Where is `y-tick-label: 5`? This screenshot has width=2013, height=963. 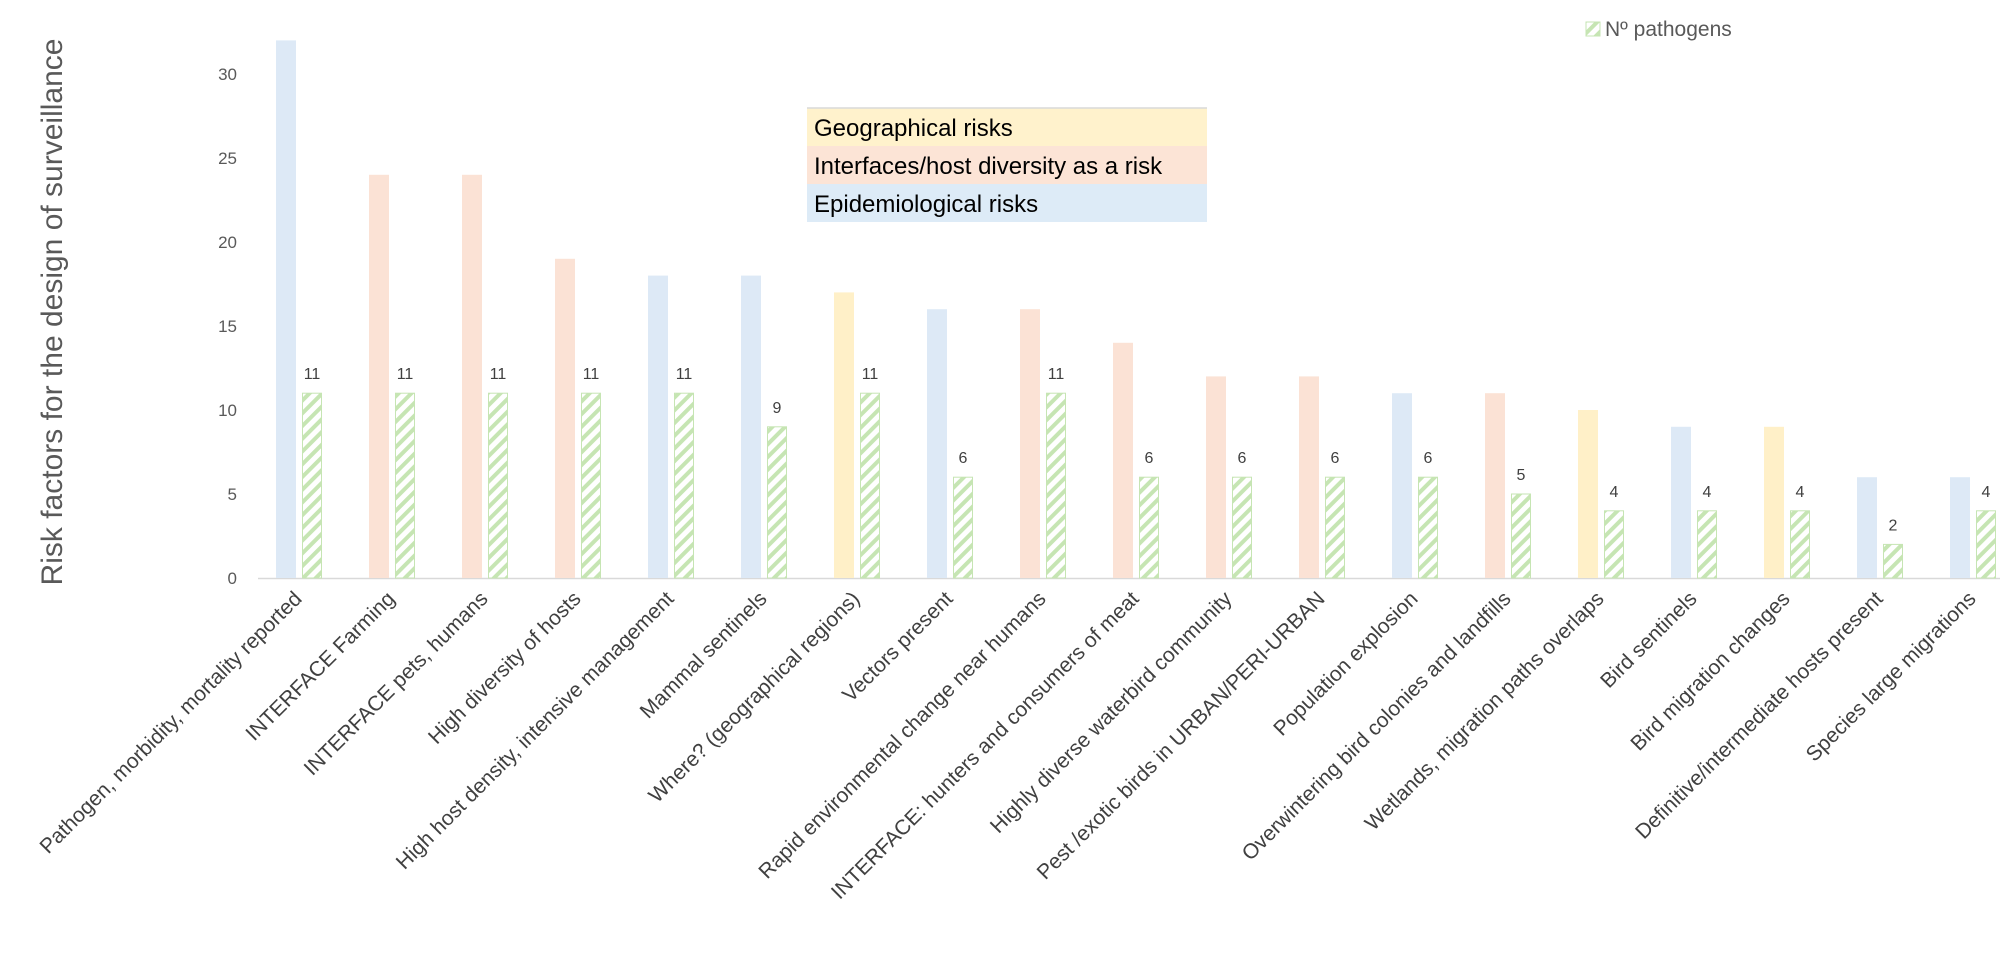
y-tick-label: 5 is located at coordinates (232, 494).